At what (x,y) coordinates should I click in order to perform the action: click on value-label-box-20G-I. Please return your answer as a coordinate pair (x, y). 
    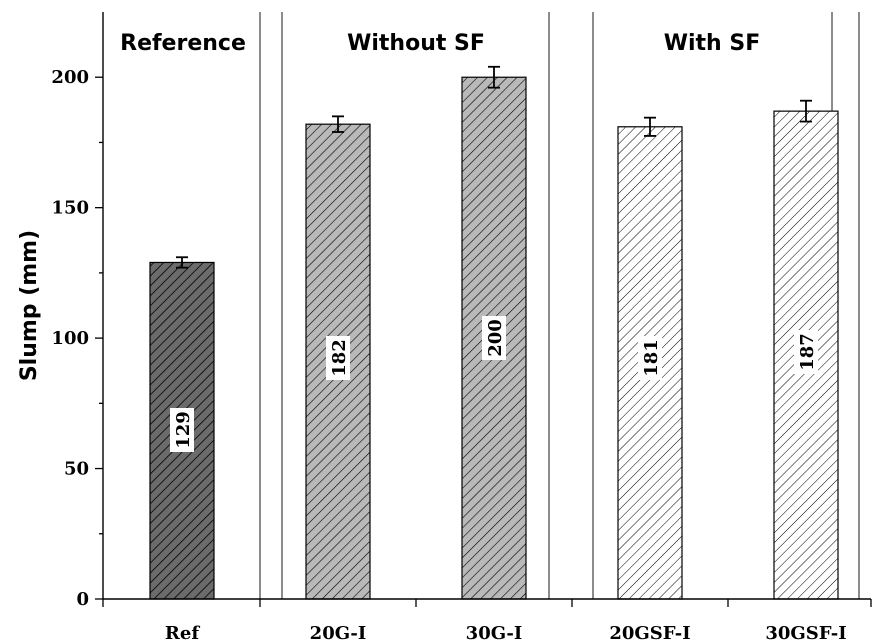
    Looking at the image, I should click on (338, 358).